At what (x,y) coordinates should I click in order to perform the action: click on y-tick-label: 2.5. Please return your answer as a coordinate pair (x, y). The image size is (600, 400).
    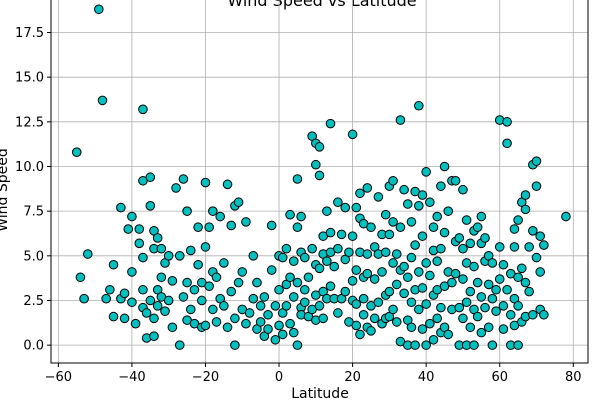
    Looking at the image, I should click on (33, 301).